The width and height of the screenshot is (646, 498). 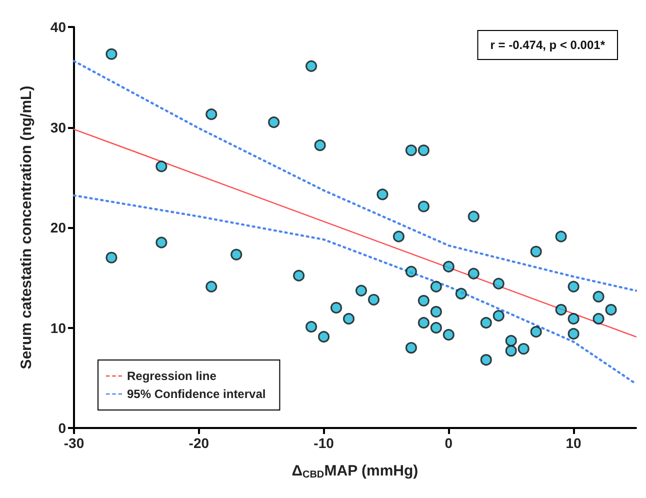 I want to click on y-axis-title: Serum catestatin concentration (ng/mL), so click(x=26, y=228).